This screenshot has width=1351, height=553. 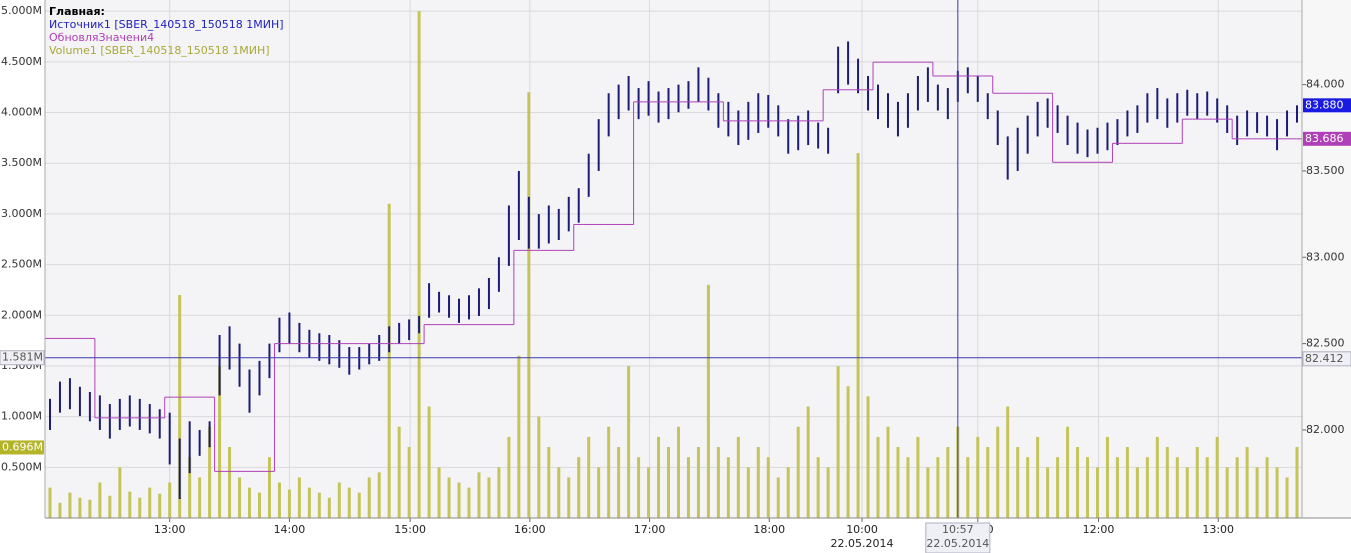 What do you see at coordinates (1326, 359) in the screenshot?
I see `crosshair-price-box` at bounding box center [1326, 359].